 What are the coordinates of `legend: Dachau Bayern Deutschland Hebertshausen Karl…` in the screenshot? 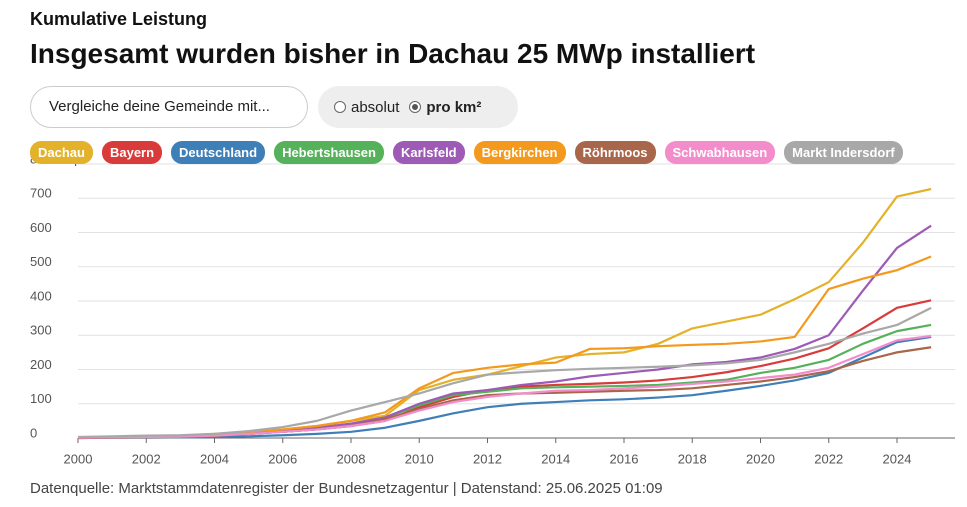 It's located at (466, 152).